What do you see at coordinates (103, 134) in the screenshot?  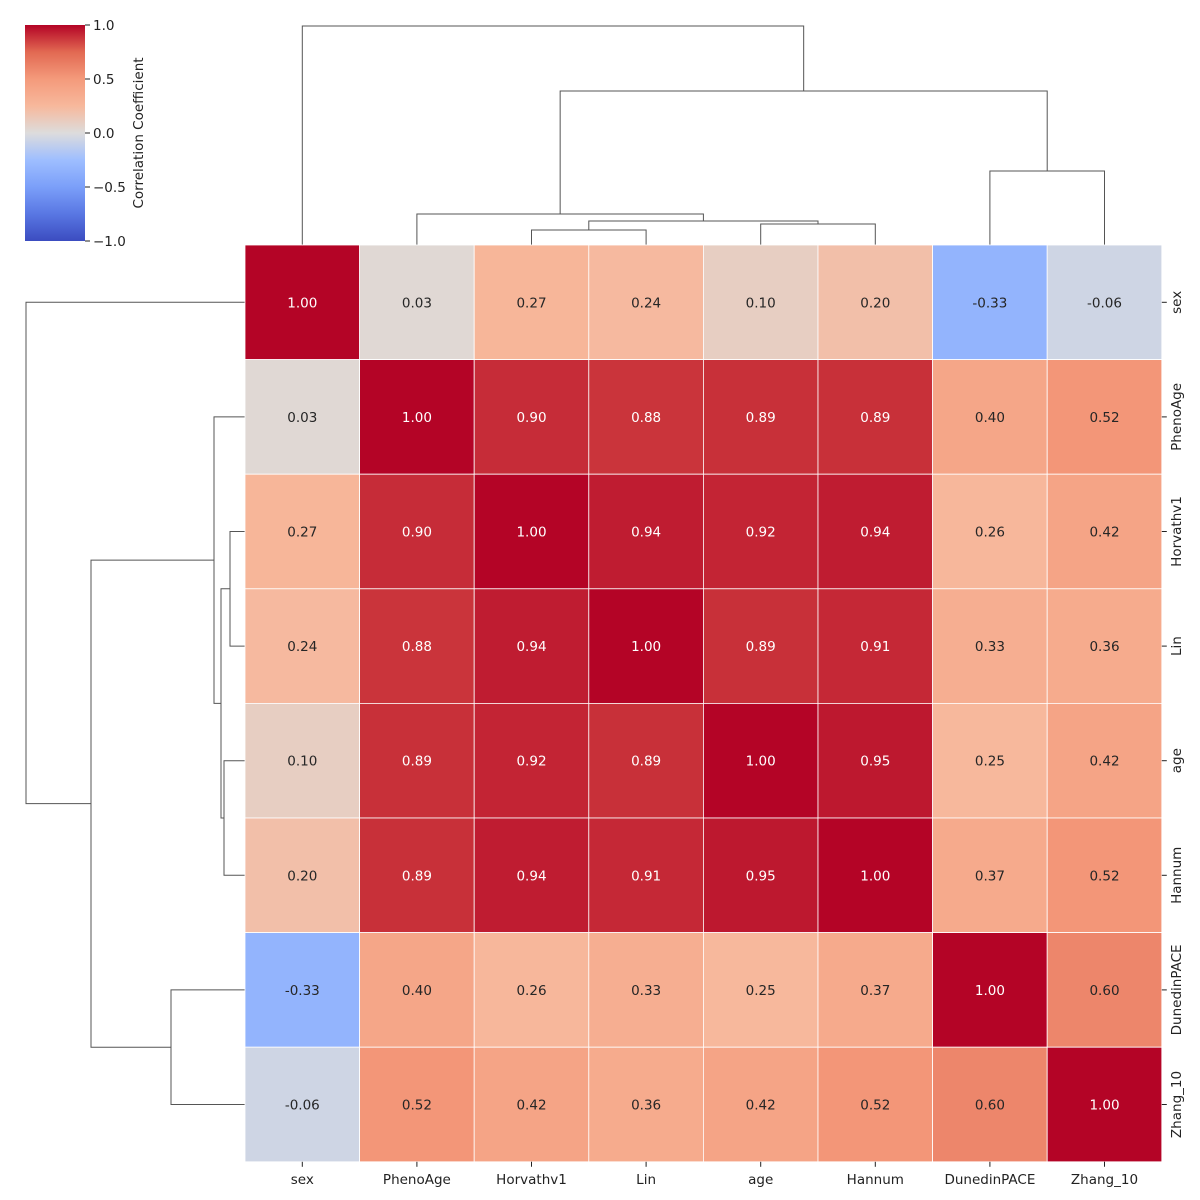 I see `colorbar-tick-label: 0.0` at bounding box center [103, 134].